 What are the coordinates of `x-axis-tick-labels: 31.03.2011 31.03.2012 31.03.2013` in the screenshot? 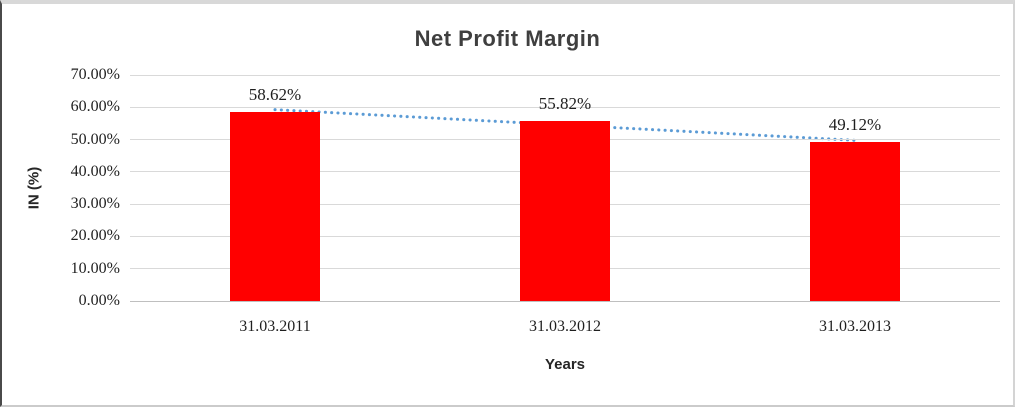 It's located at (565, 329).